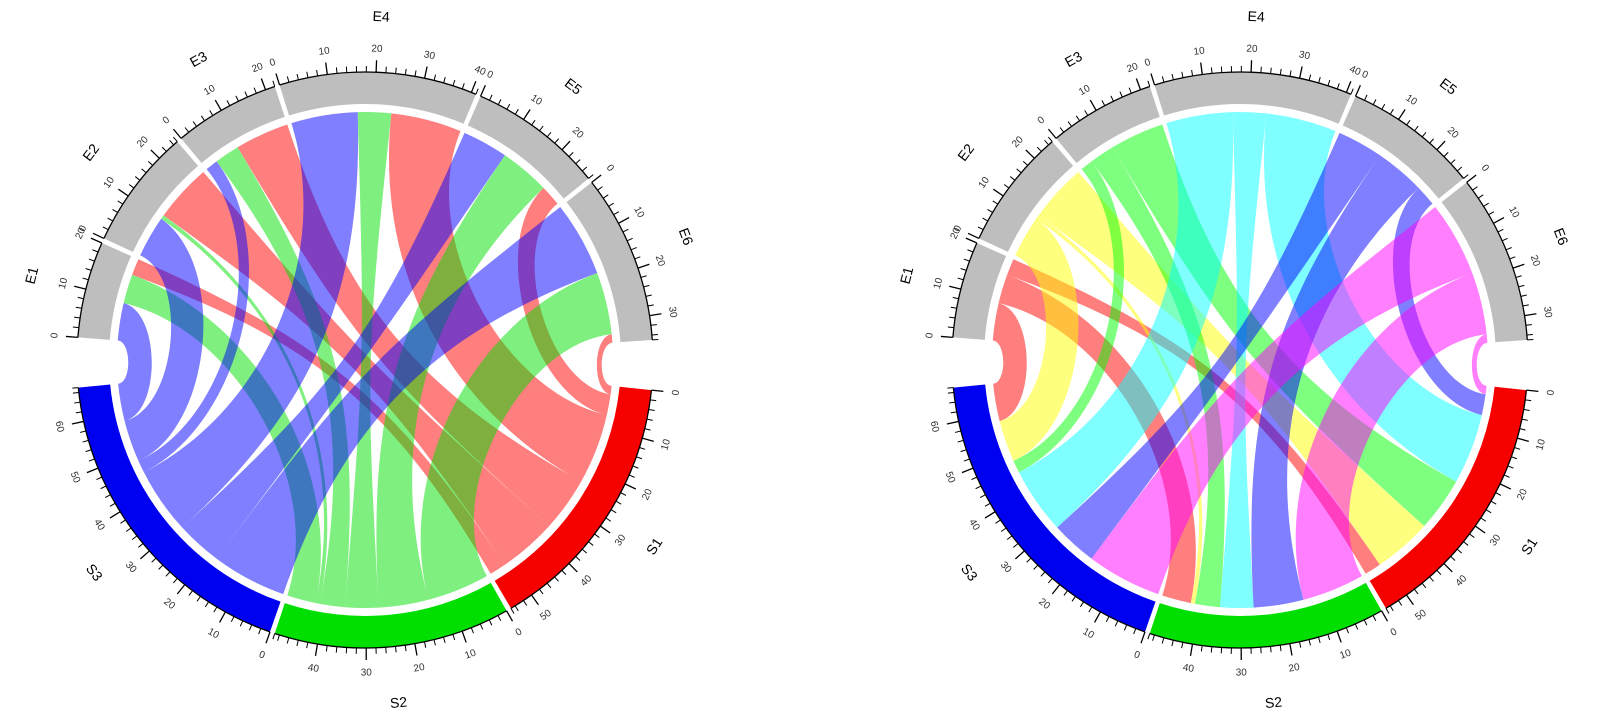  Describe the element at coordinates (1188, 668) in the screenshot. I see `tick-label: 40` at that location.